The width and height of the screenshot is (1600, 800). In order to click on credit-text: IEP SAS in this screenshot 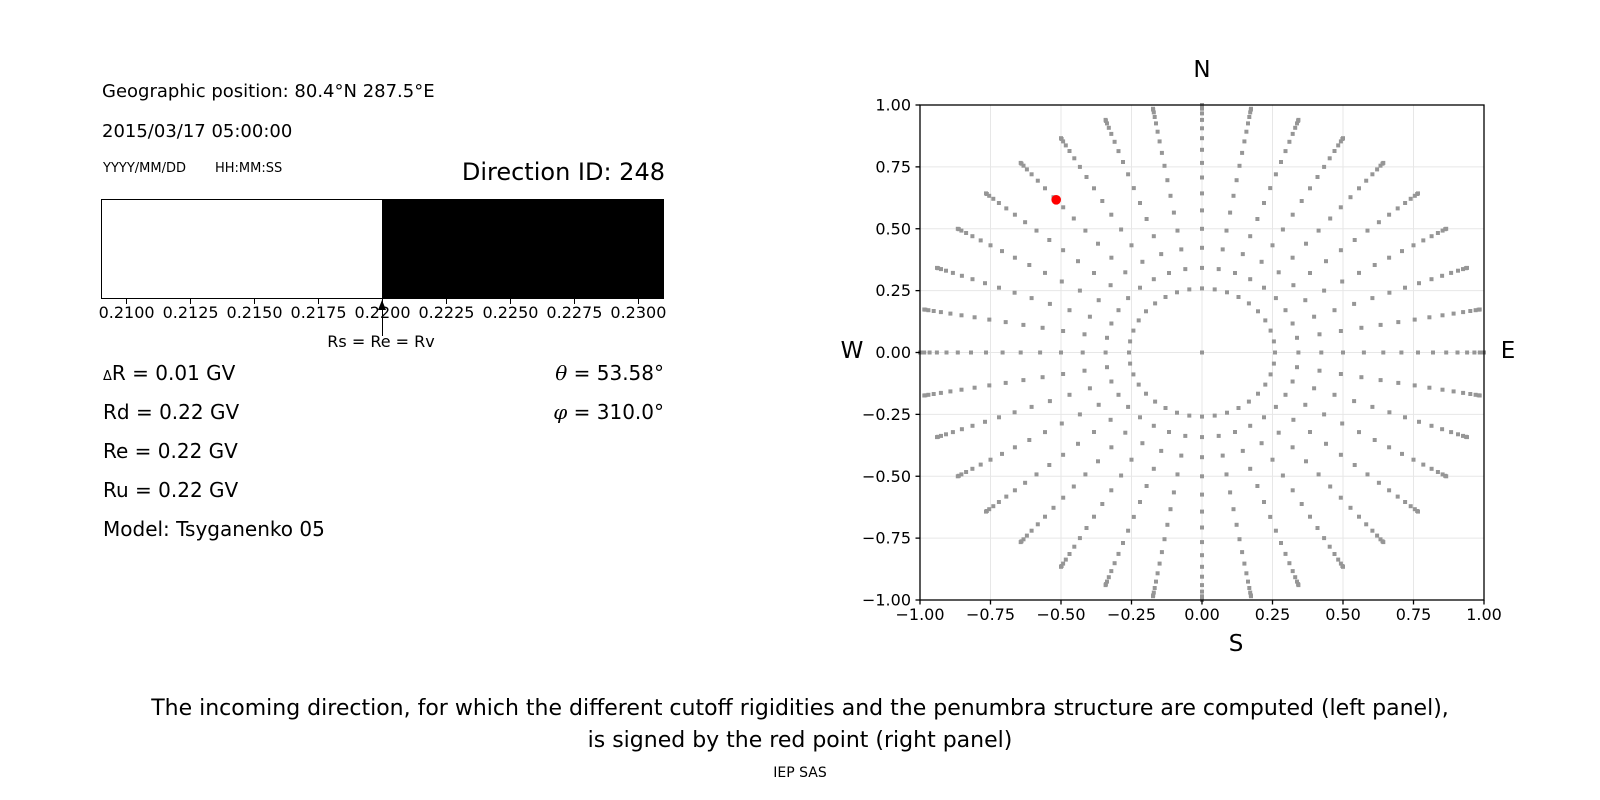, I will do `click(800, 773)`.